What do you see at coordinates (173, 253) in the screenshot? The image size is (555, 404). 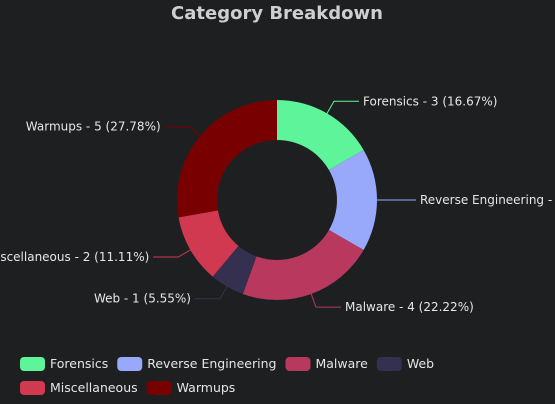 I see `label-line-miscellaneous` at bounding box center [173, 253].